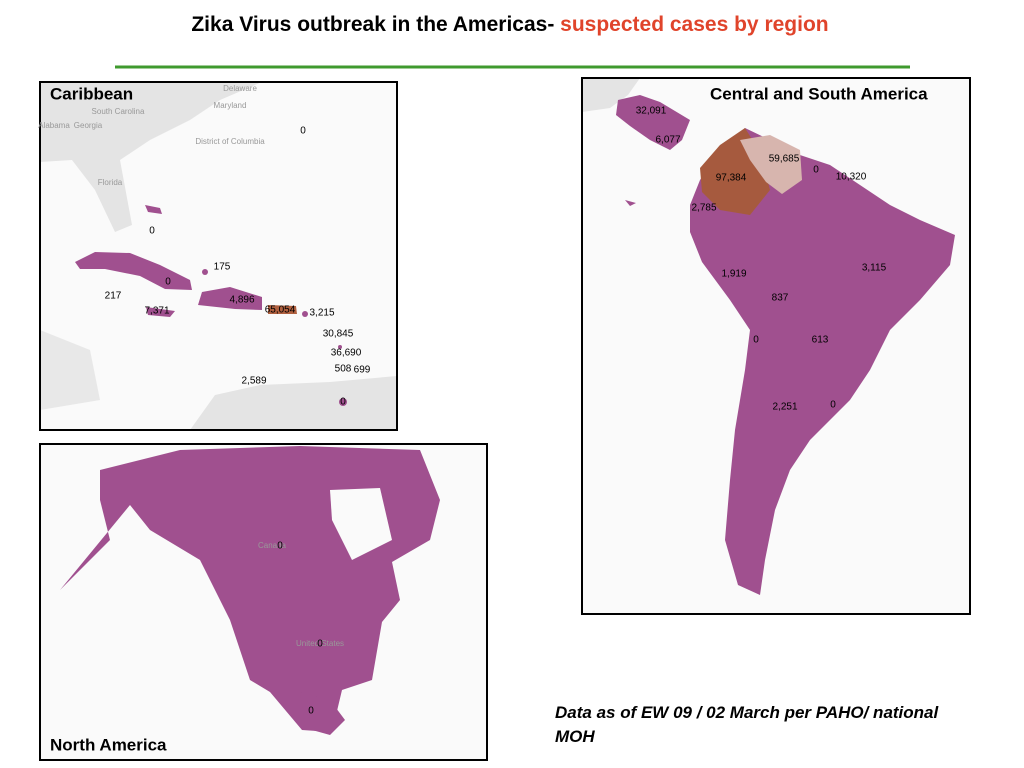 This screenshot has height=768, width=1024. I want to click on place-name: Delaware, so click(240, 88).